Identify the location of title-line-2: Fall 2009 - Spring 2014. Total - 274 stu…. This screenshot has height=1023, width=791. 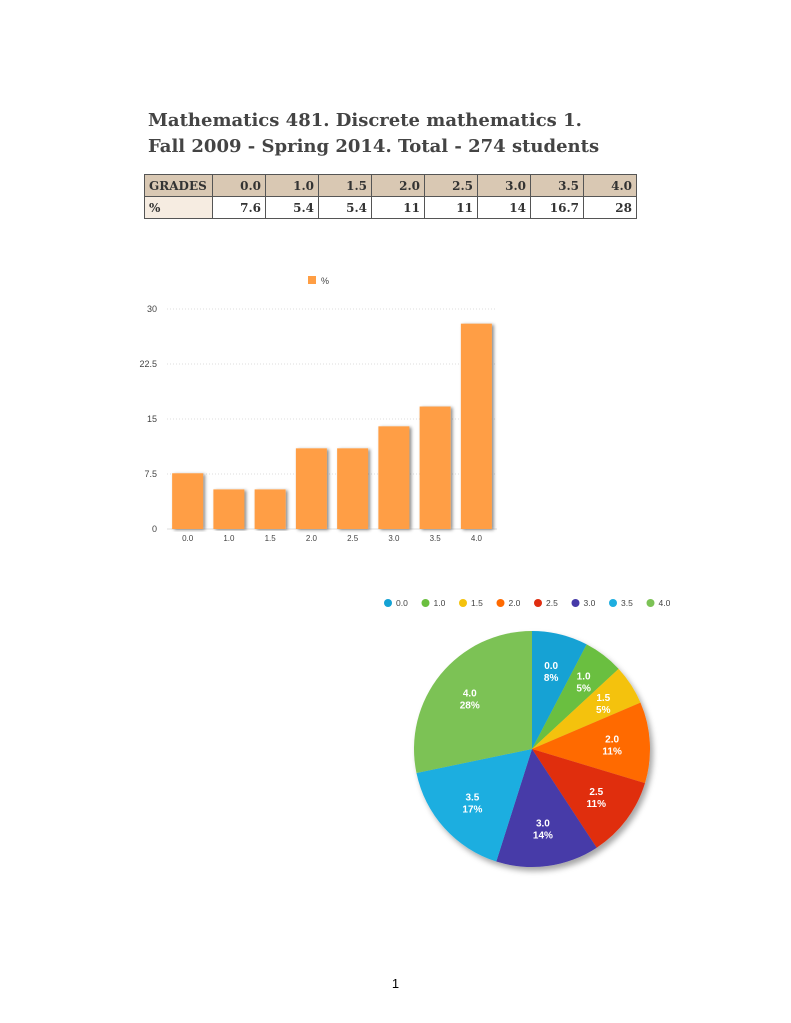
(374, 146).